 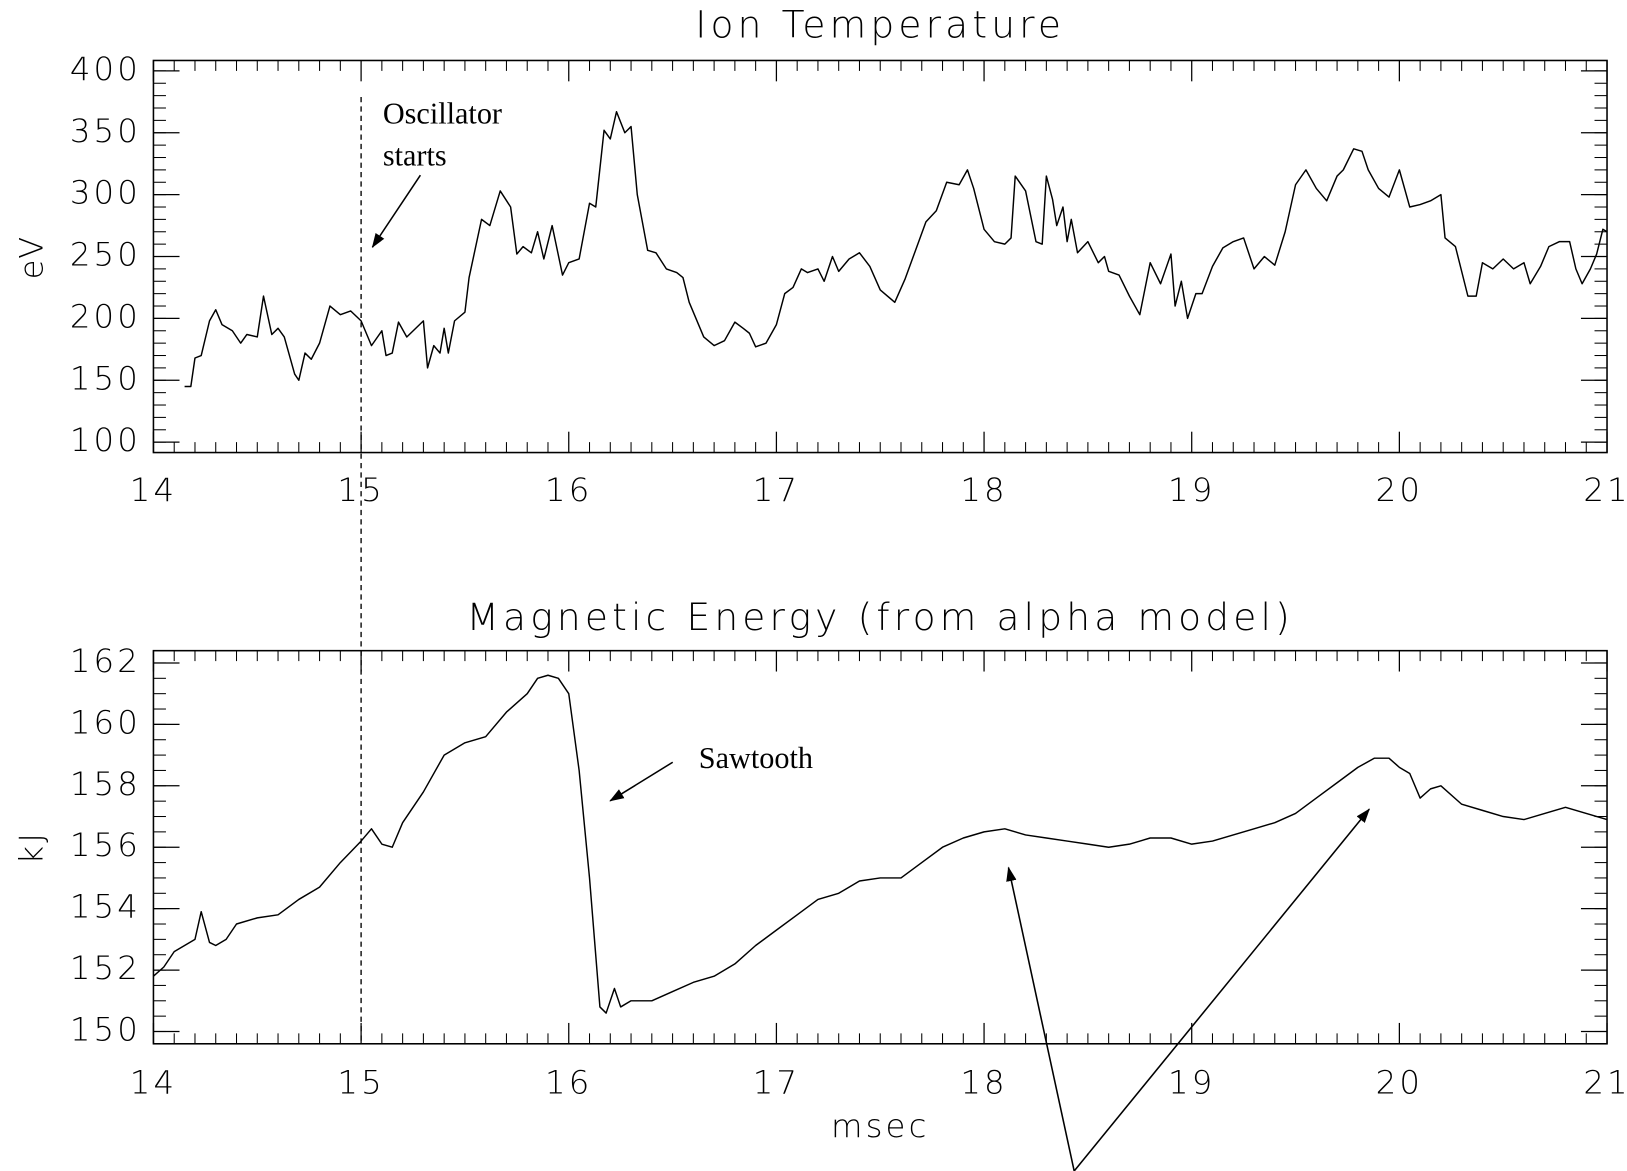 I want to click on y-tick-label: 100, so click(x=105, y=440).